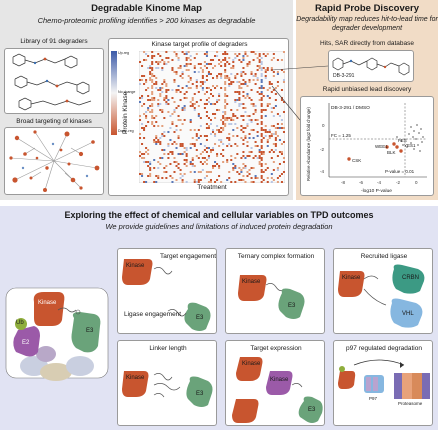  I want to click on target-engagement-title: Target engagement, so click(188, 256).